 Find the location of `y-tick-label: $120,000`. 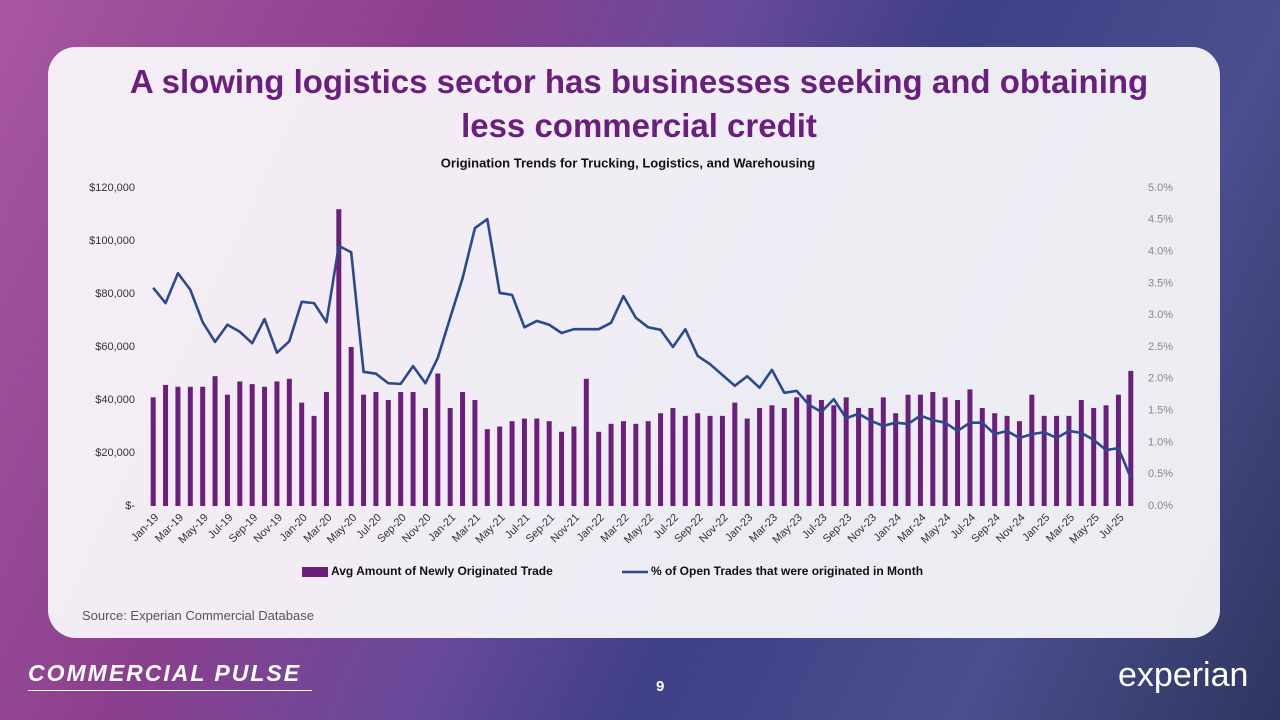

y-tick-label: $120,000 is located at coordinates (112, 188).